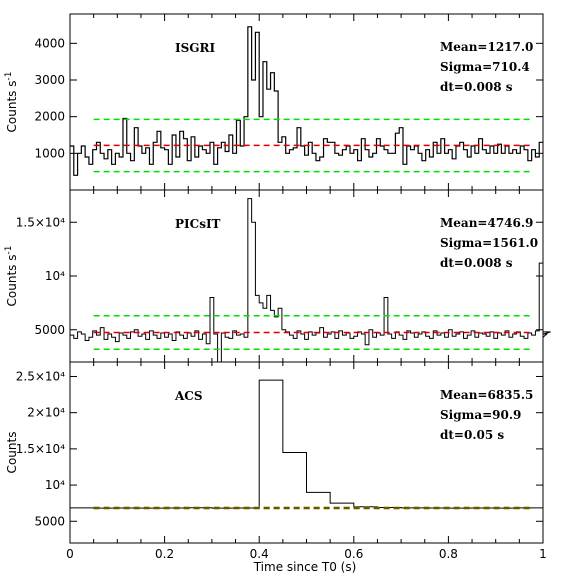  I want to click on panel-picsit-y-tick-label: 1.5×10⁴, so click(40, 222).